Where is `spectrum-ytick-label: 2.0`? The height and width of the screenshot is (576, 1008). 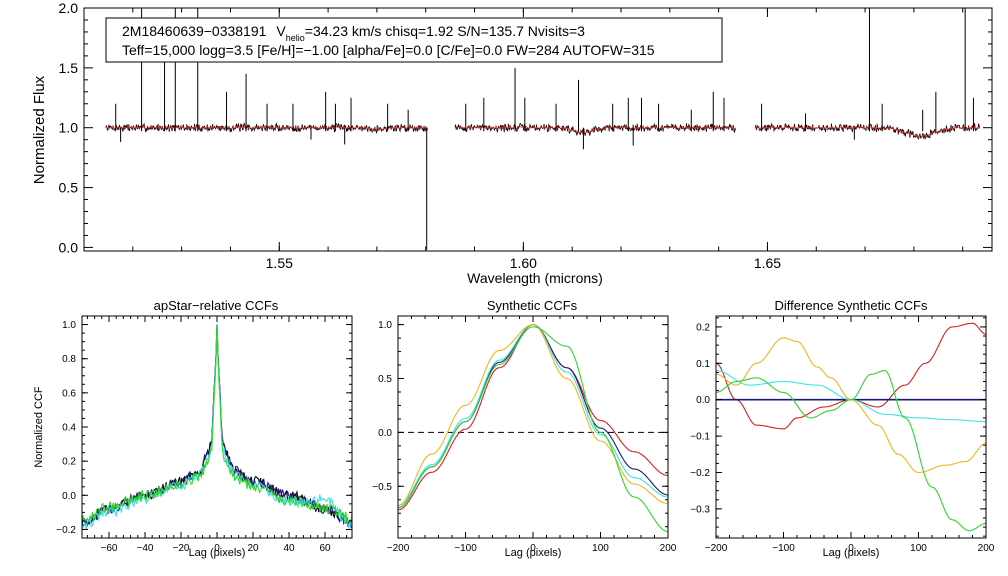
spectrum-ytick-label: 2.0 is located at coordinates (69, 8).